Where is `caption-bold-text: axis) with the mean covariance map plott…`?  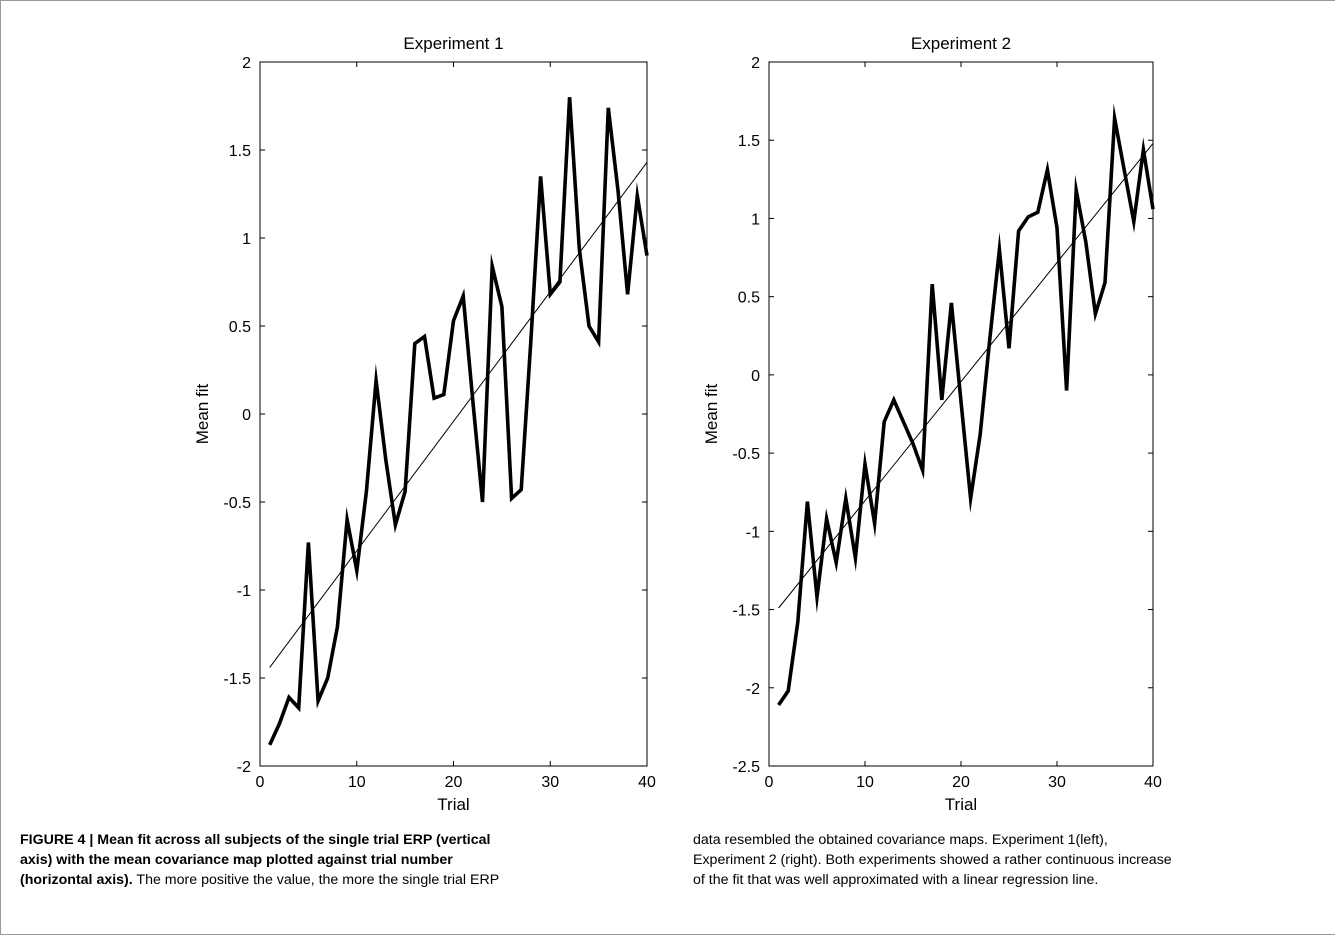
caption-bold-text: axis) with the mean covariance map plott… is located at coordinates (236, 860).